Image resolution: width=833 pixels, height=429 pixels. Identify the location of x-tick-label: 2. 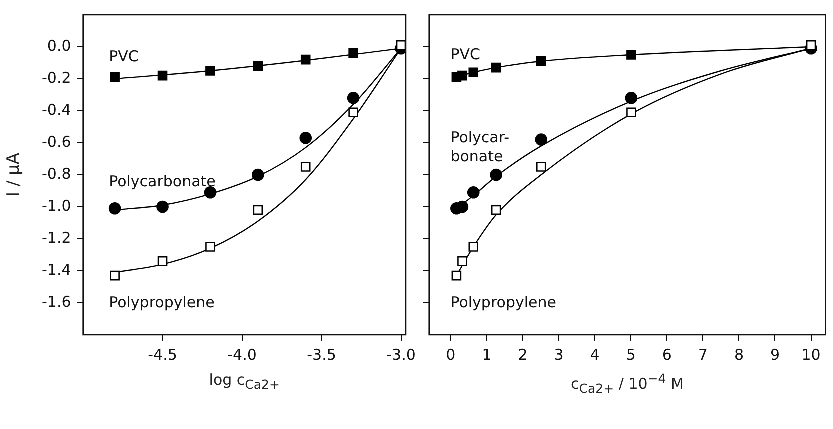
(523, 355).